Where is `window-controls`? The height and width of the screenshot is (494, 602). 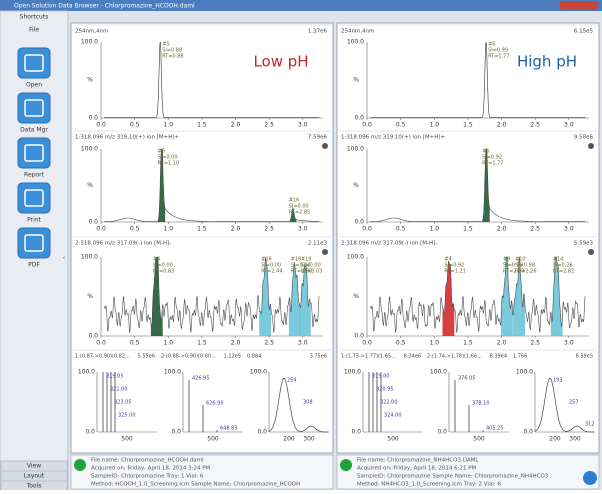 window-controls is located at coordinates (579, 5).